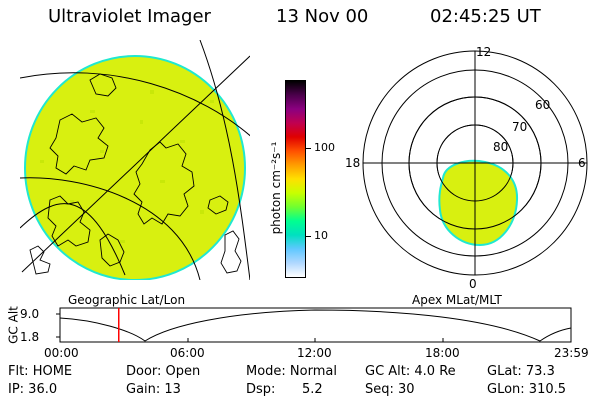  I want to click on lat-label-80: 80, so click(501, 147).